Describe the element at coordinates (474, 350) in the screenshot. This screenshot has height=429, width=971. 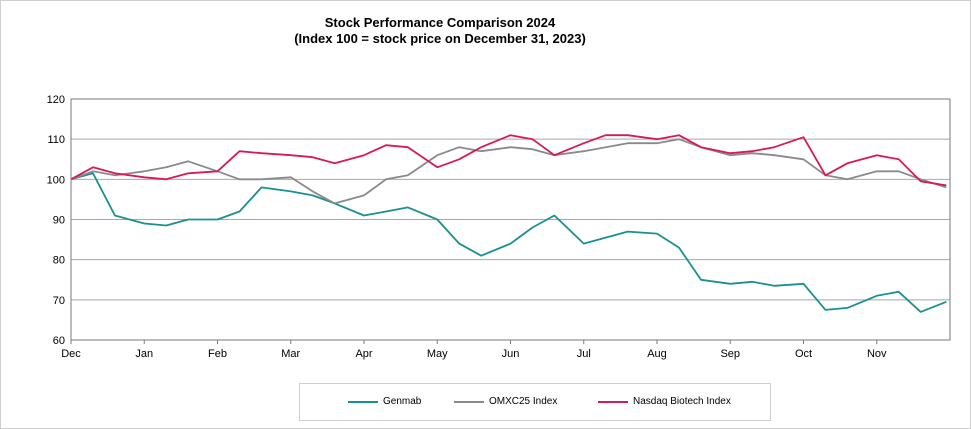
I see `x-axis-ticks: Dec Jan Feb Mar Apr May Jun Jul Aug Sep Oct Nov` at that location.